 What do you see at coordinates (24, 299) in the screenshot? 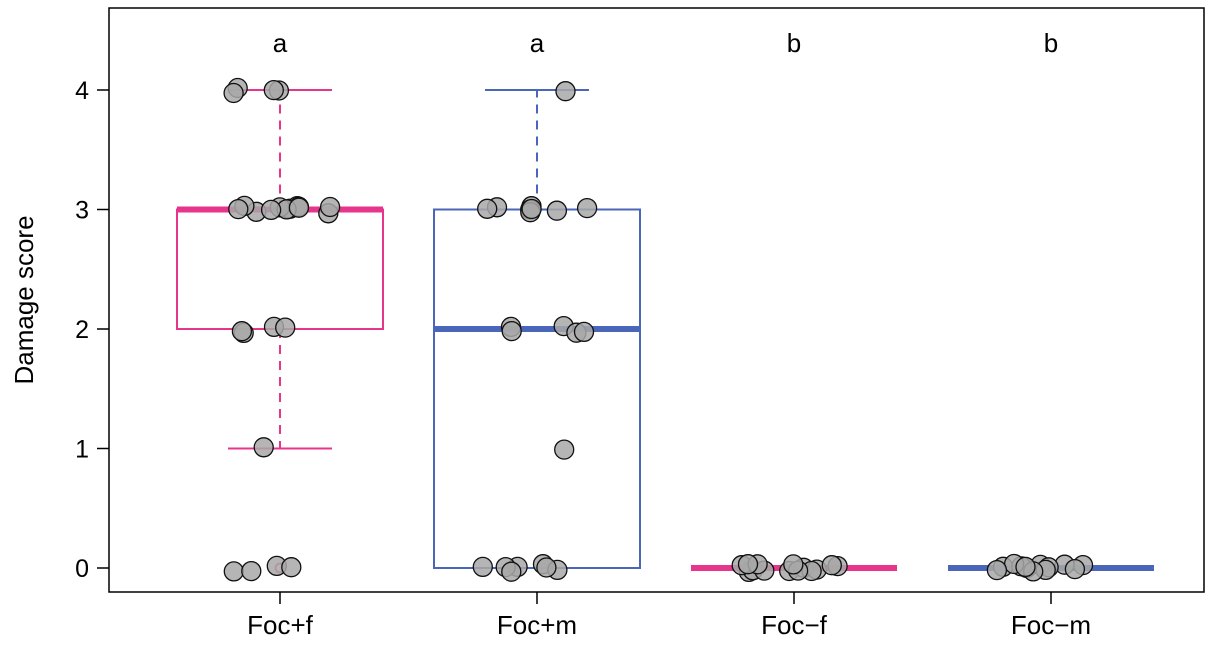
I see `y-axis-label: Damage score` at bounding box center [24, 299].